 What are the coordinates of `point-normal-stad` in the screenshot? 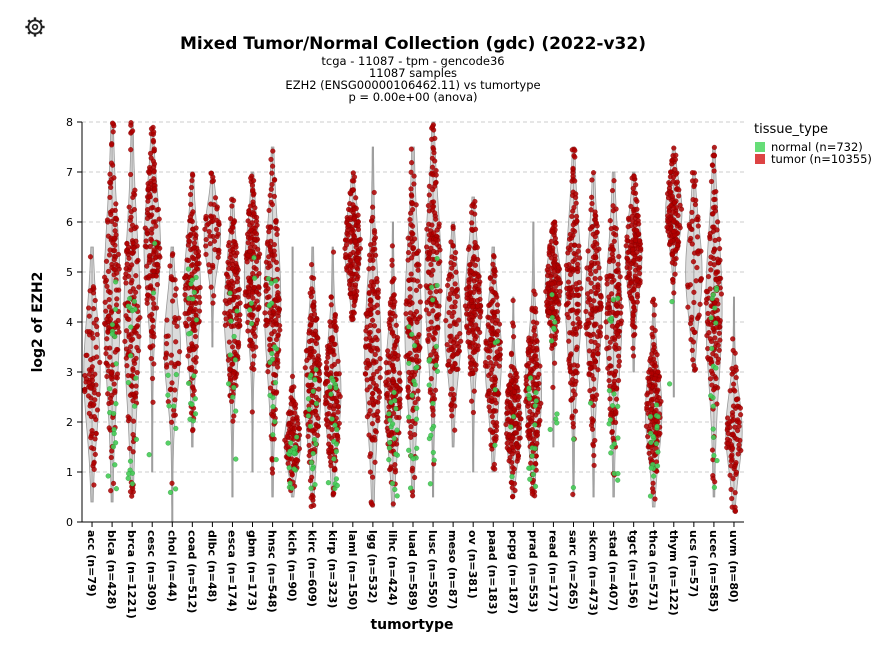 It's located at (618, 480).